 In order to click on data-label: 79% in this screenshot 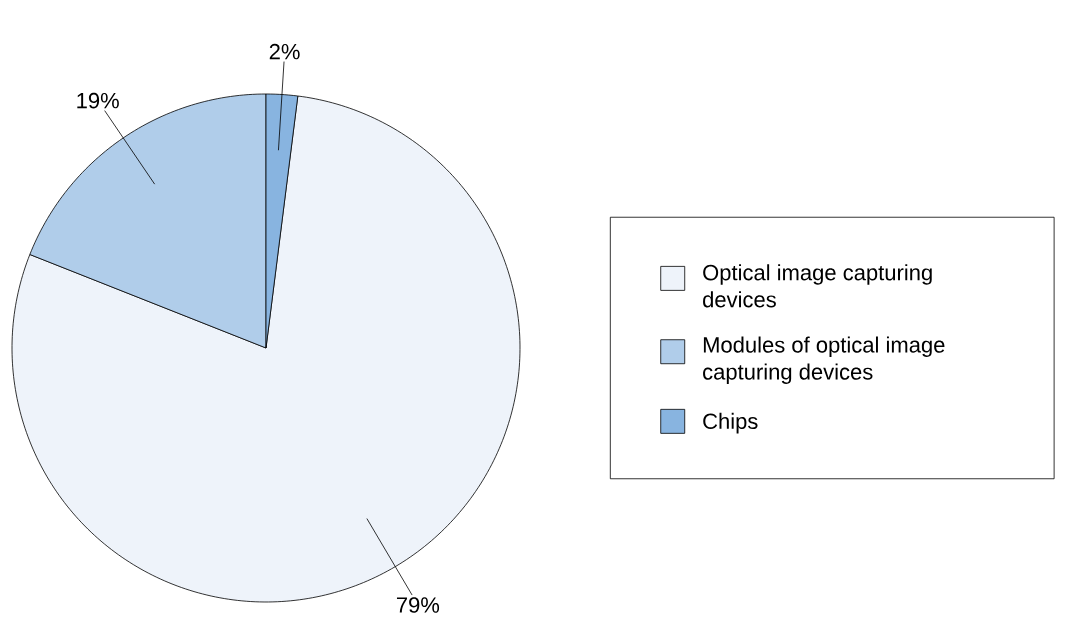, I will do `click(418, 605)`.